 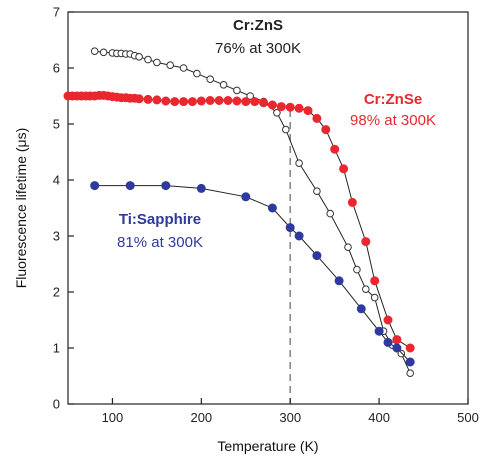 I want to click on x-tick-label: 200, so click(x=201, y=417).